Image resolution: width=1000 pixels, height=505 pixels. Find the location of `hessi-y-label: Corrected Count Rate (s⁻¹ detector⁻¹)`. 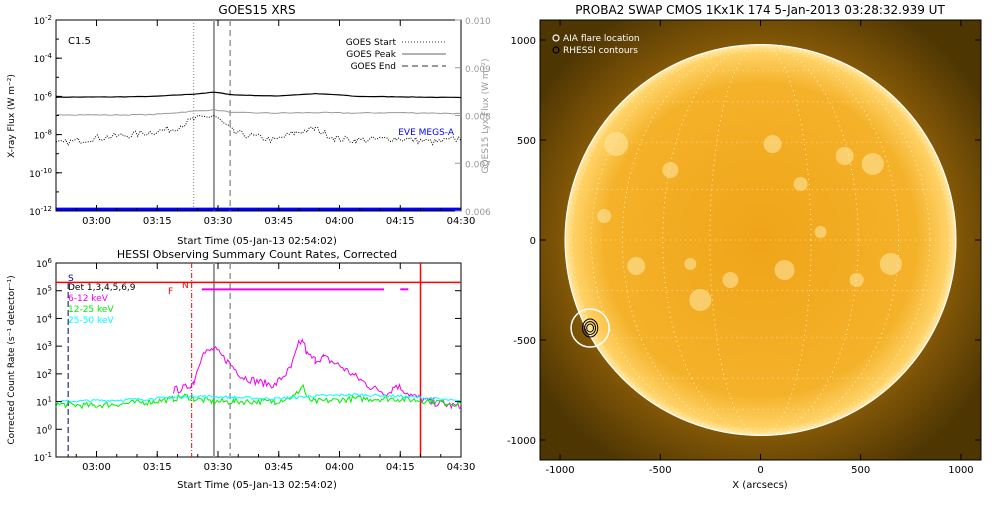

hessi-y-label: Corrected Count Rate (s⁻¹ detector⁻¹) is located at coordinates (12, 359).